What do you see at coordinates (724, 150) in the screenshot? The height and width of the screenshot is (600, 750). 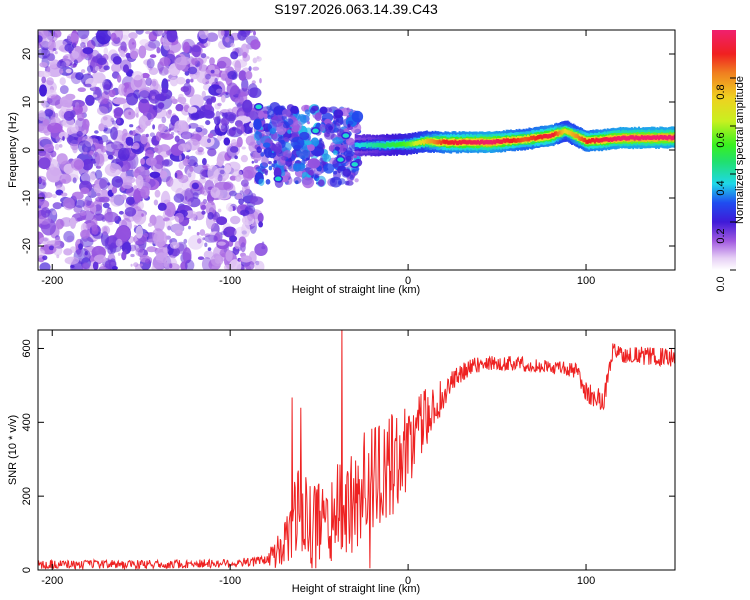 I see `colorbar-gradient` at bounding box center [724, 150].